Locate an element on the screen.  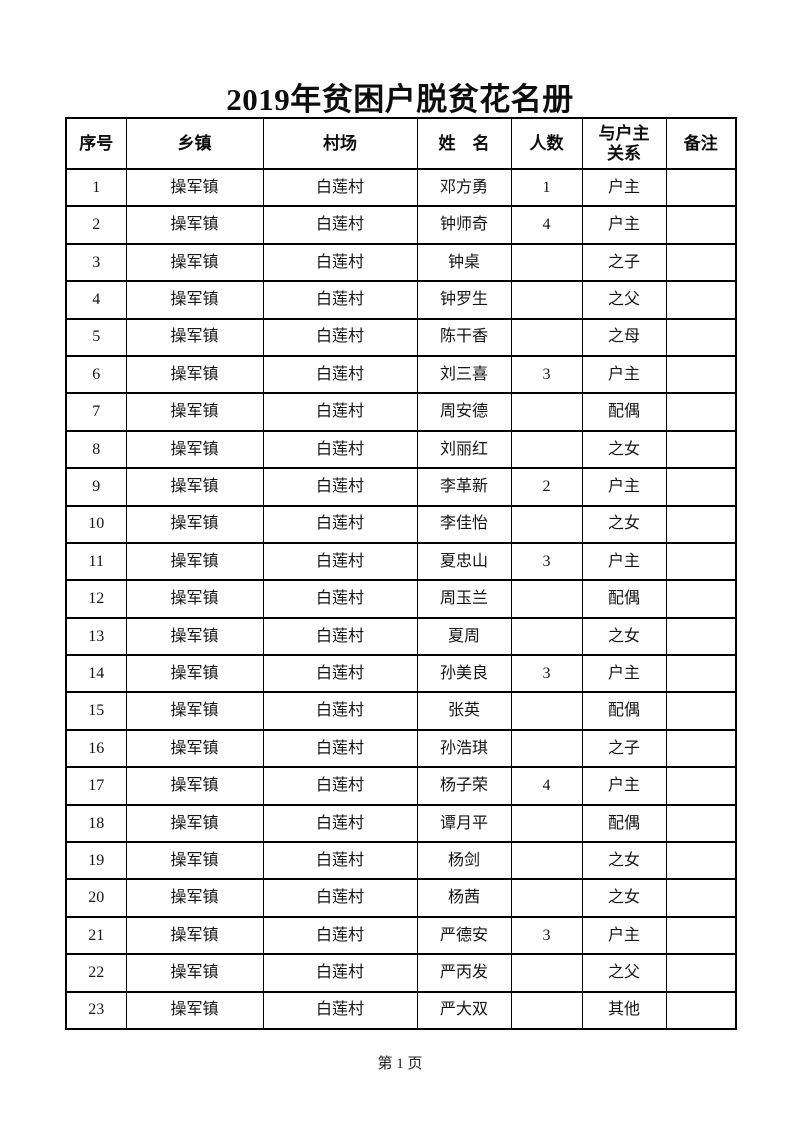
table-row: 14 操军镇 白莲村 孙美良 3 户主 is located at coordinates (401, 674).